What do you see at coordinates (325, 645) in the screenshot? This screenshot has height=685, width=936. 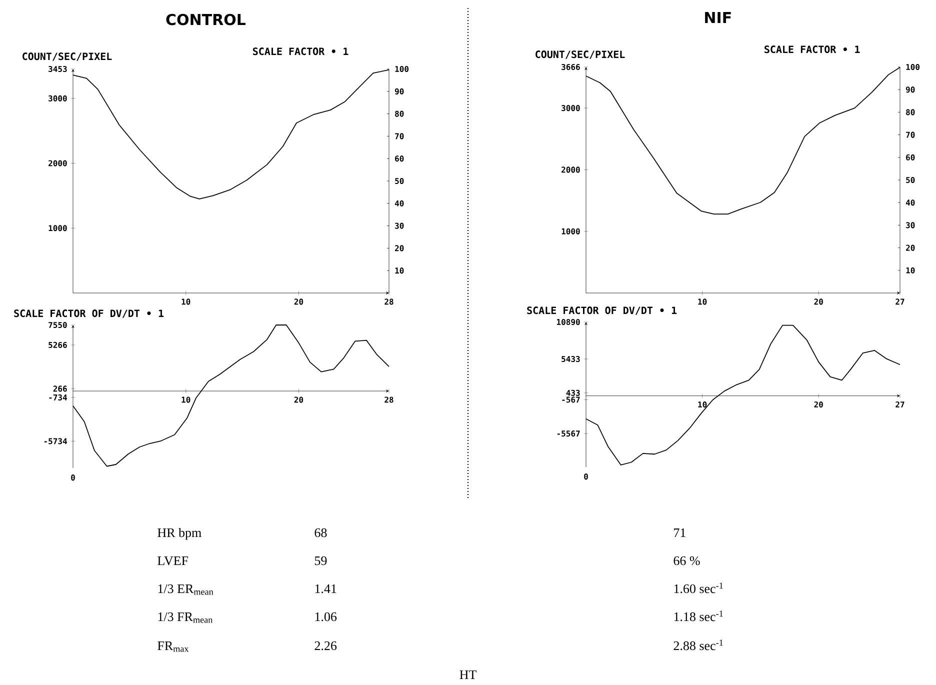 I see `text: 2.26` at bounding box center [325, 645].